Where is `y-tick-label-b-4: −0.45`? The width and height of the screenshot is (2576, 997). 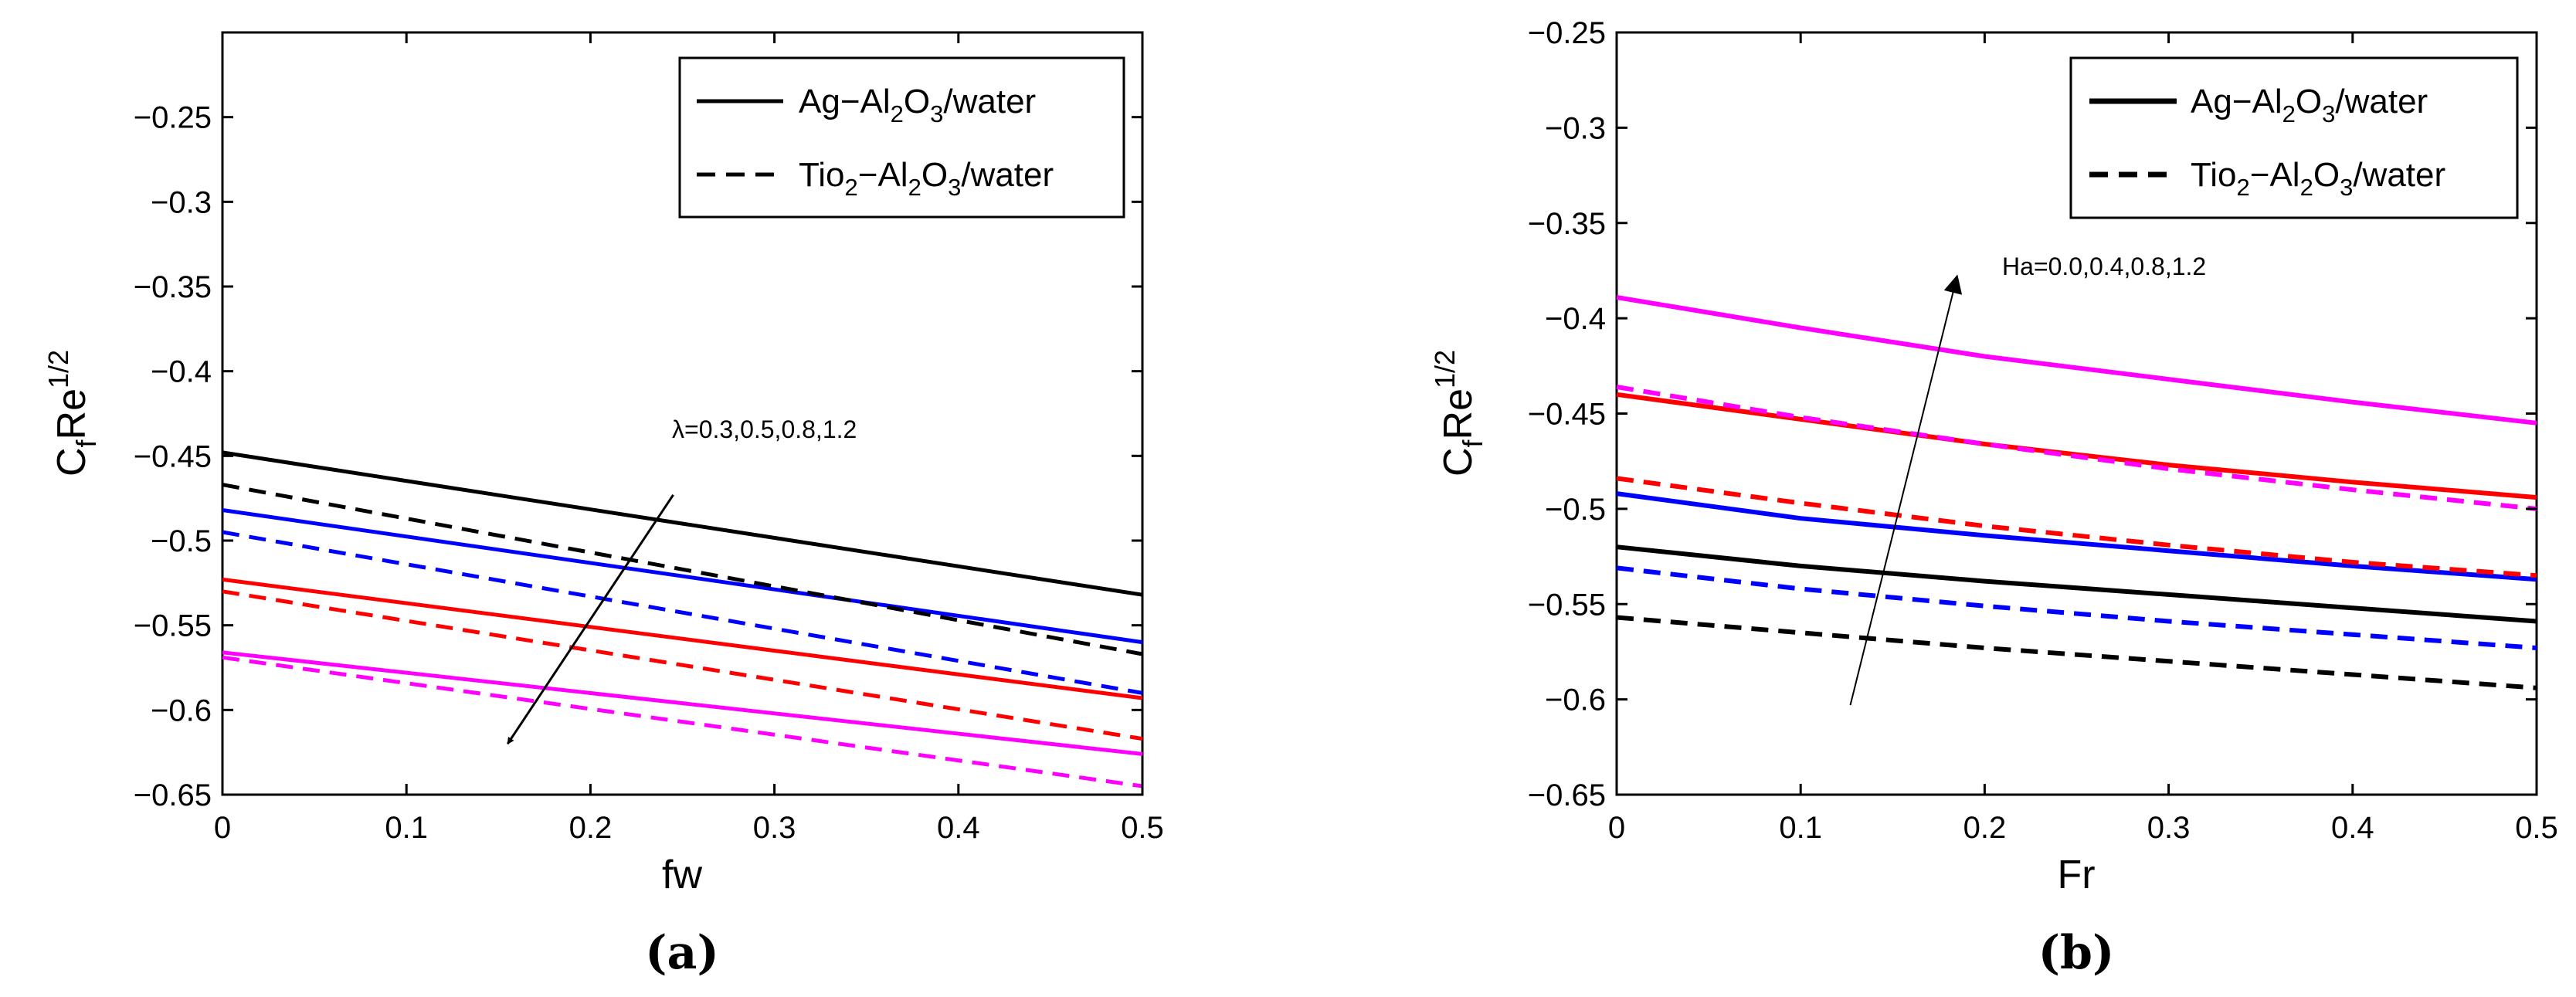
y-tick-label-b-4: −0.45 is located at coordinates (1567, 415).